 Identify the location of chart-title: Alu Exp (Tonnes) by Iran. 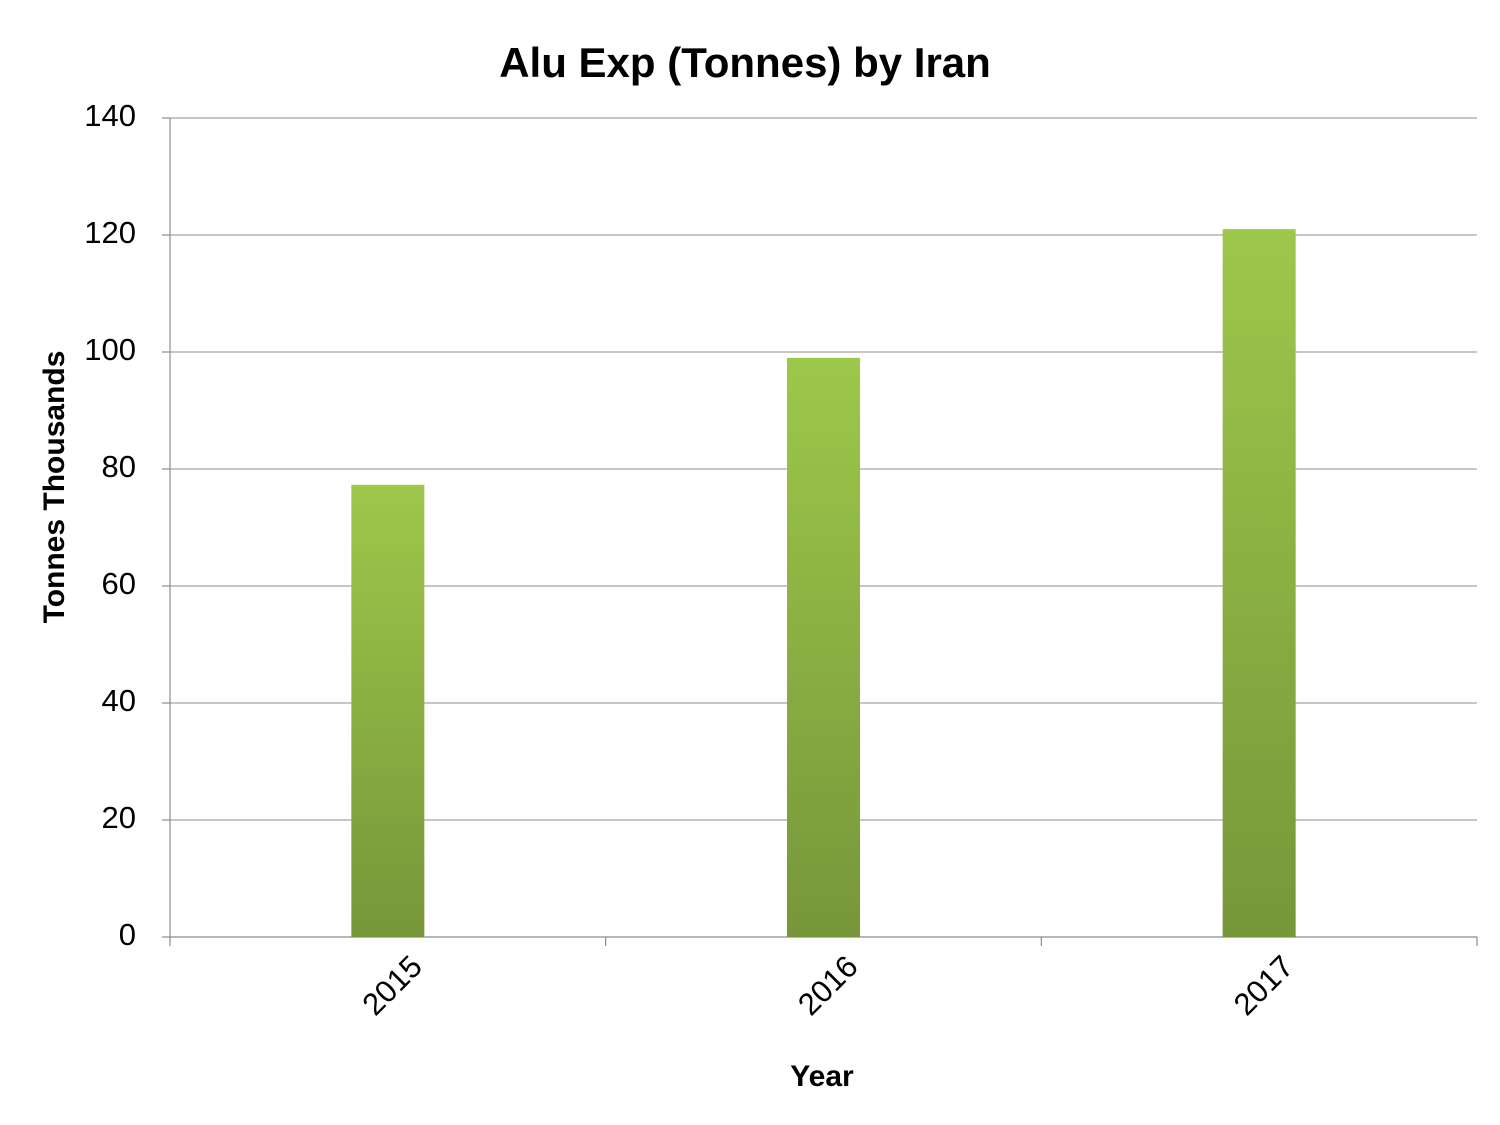
(745, 62).